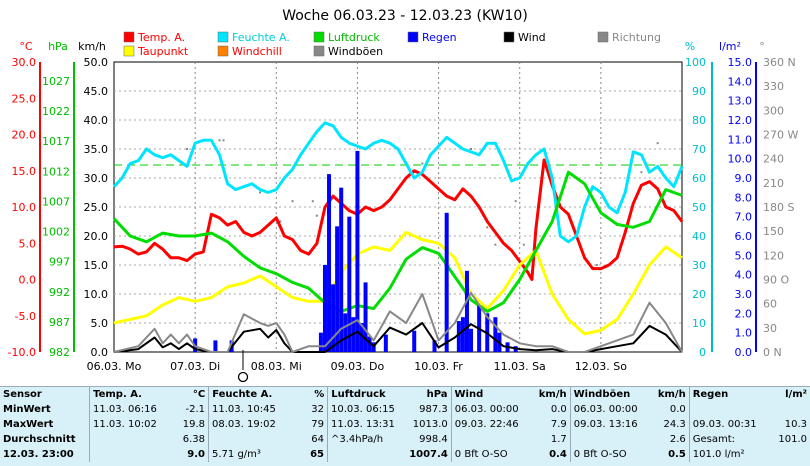  Describe the element at coordinates (740, 81) in the screenshot. I see `axis-tick-label: 14.0` at that location.